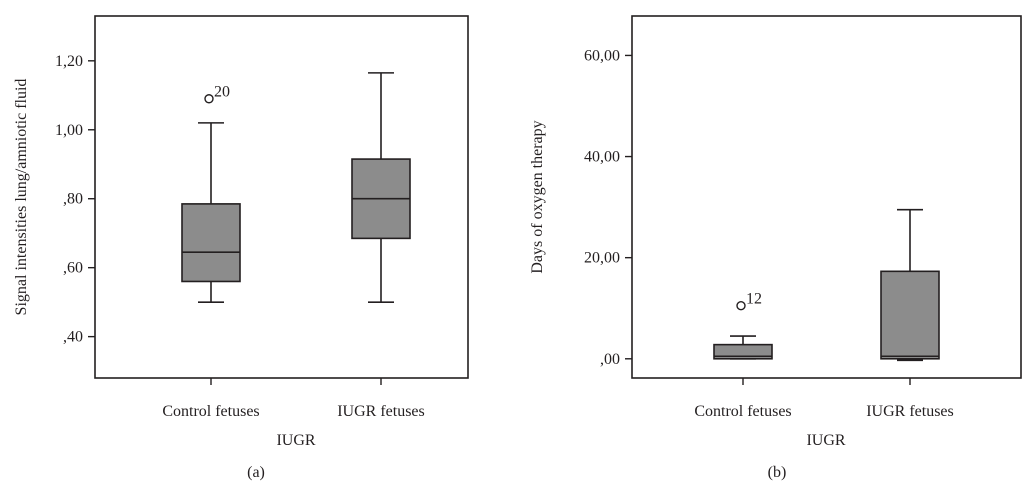 The width and height of the screenshot is (1022, 489). I want to click on x-axis-label-a: IUGR, so click(295, 440).